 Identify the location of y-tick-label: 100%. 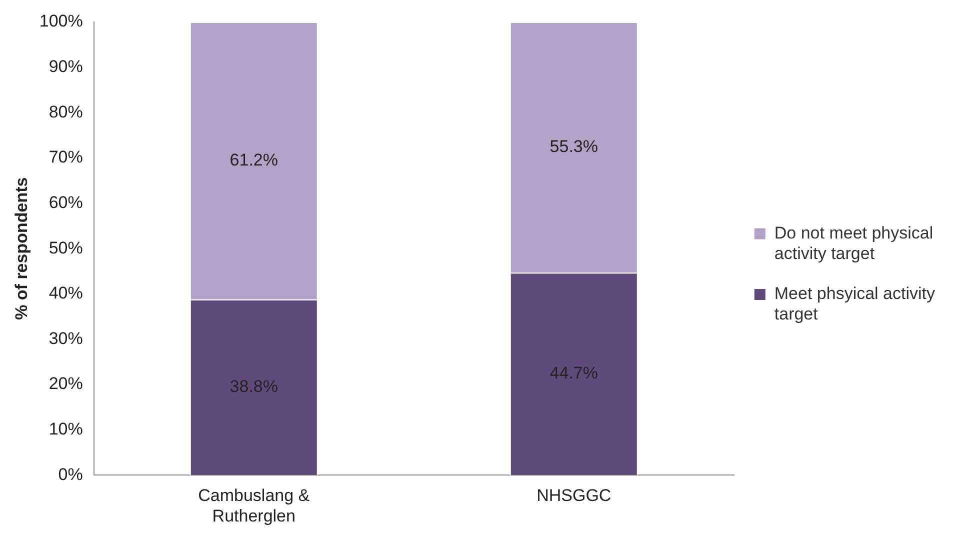
(61, 21).